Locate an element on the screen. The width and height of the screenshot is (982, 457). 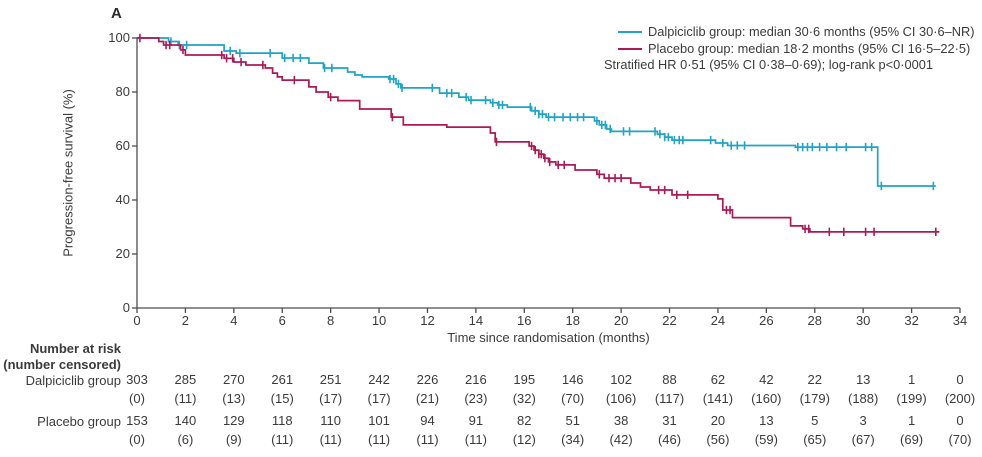
risk-cell: 1 (199) is located at coordinates (911, 389).